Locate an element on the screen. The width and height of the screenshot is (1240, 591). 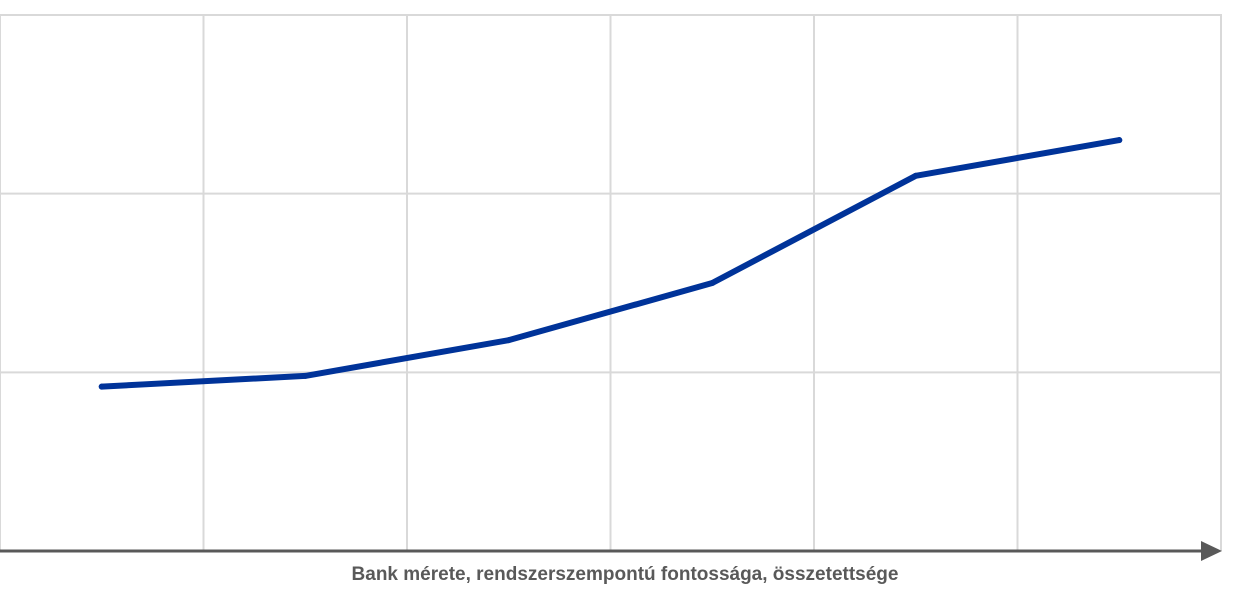
x-axis-arrow-icon is located at coordinates (1211, 551).